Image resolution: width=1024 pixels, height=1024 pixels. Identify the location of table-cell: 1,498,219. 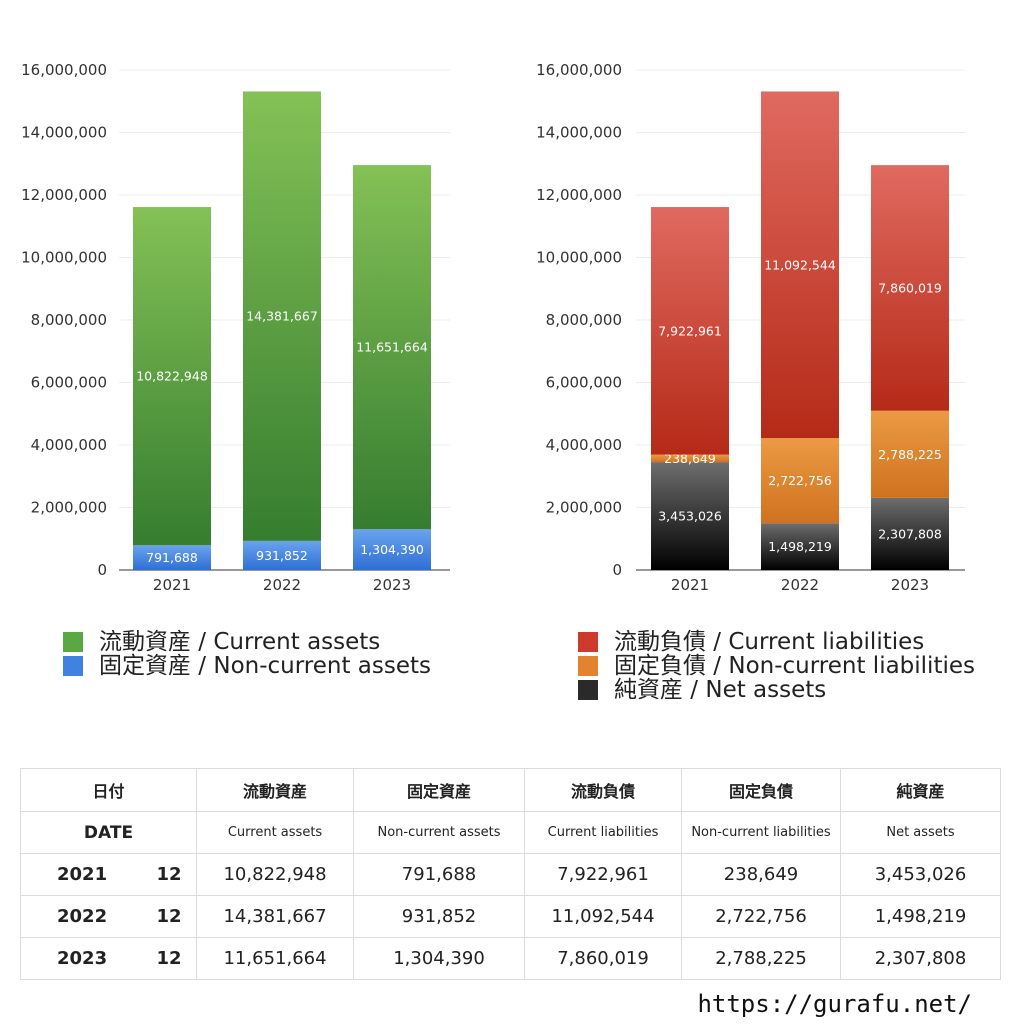
(921, 916).